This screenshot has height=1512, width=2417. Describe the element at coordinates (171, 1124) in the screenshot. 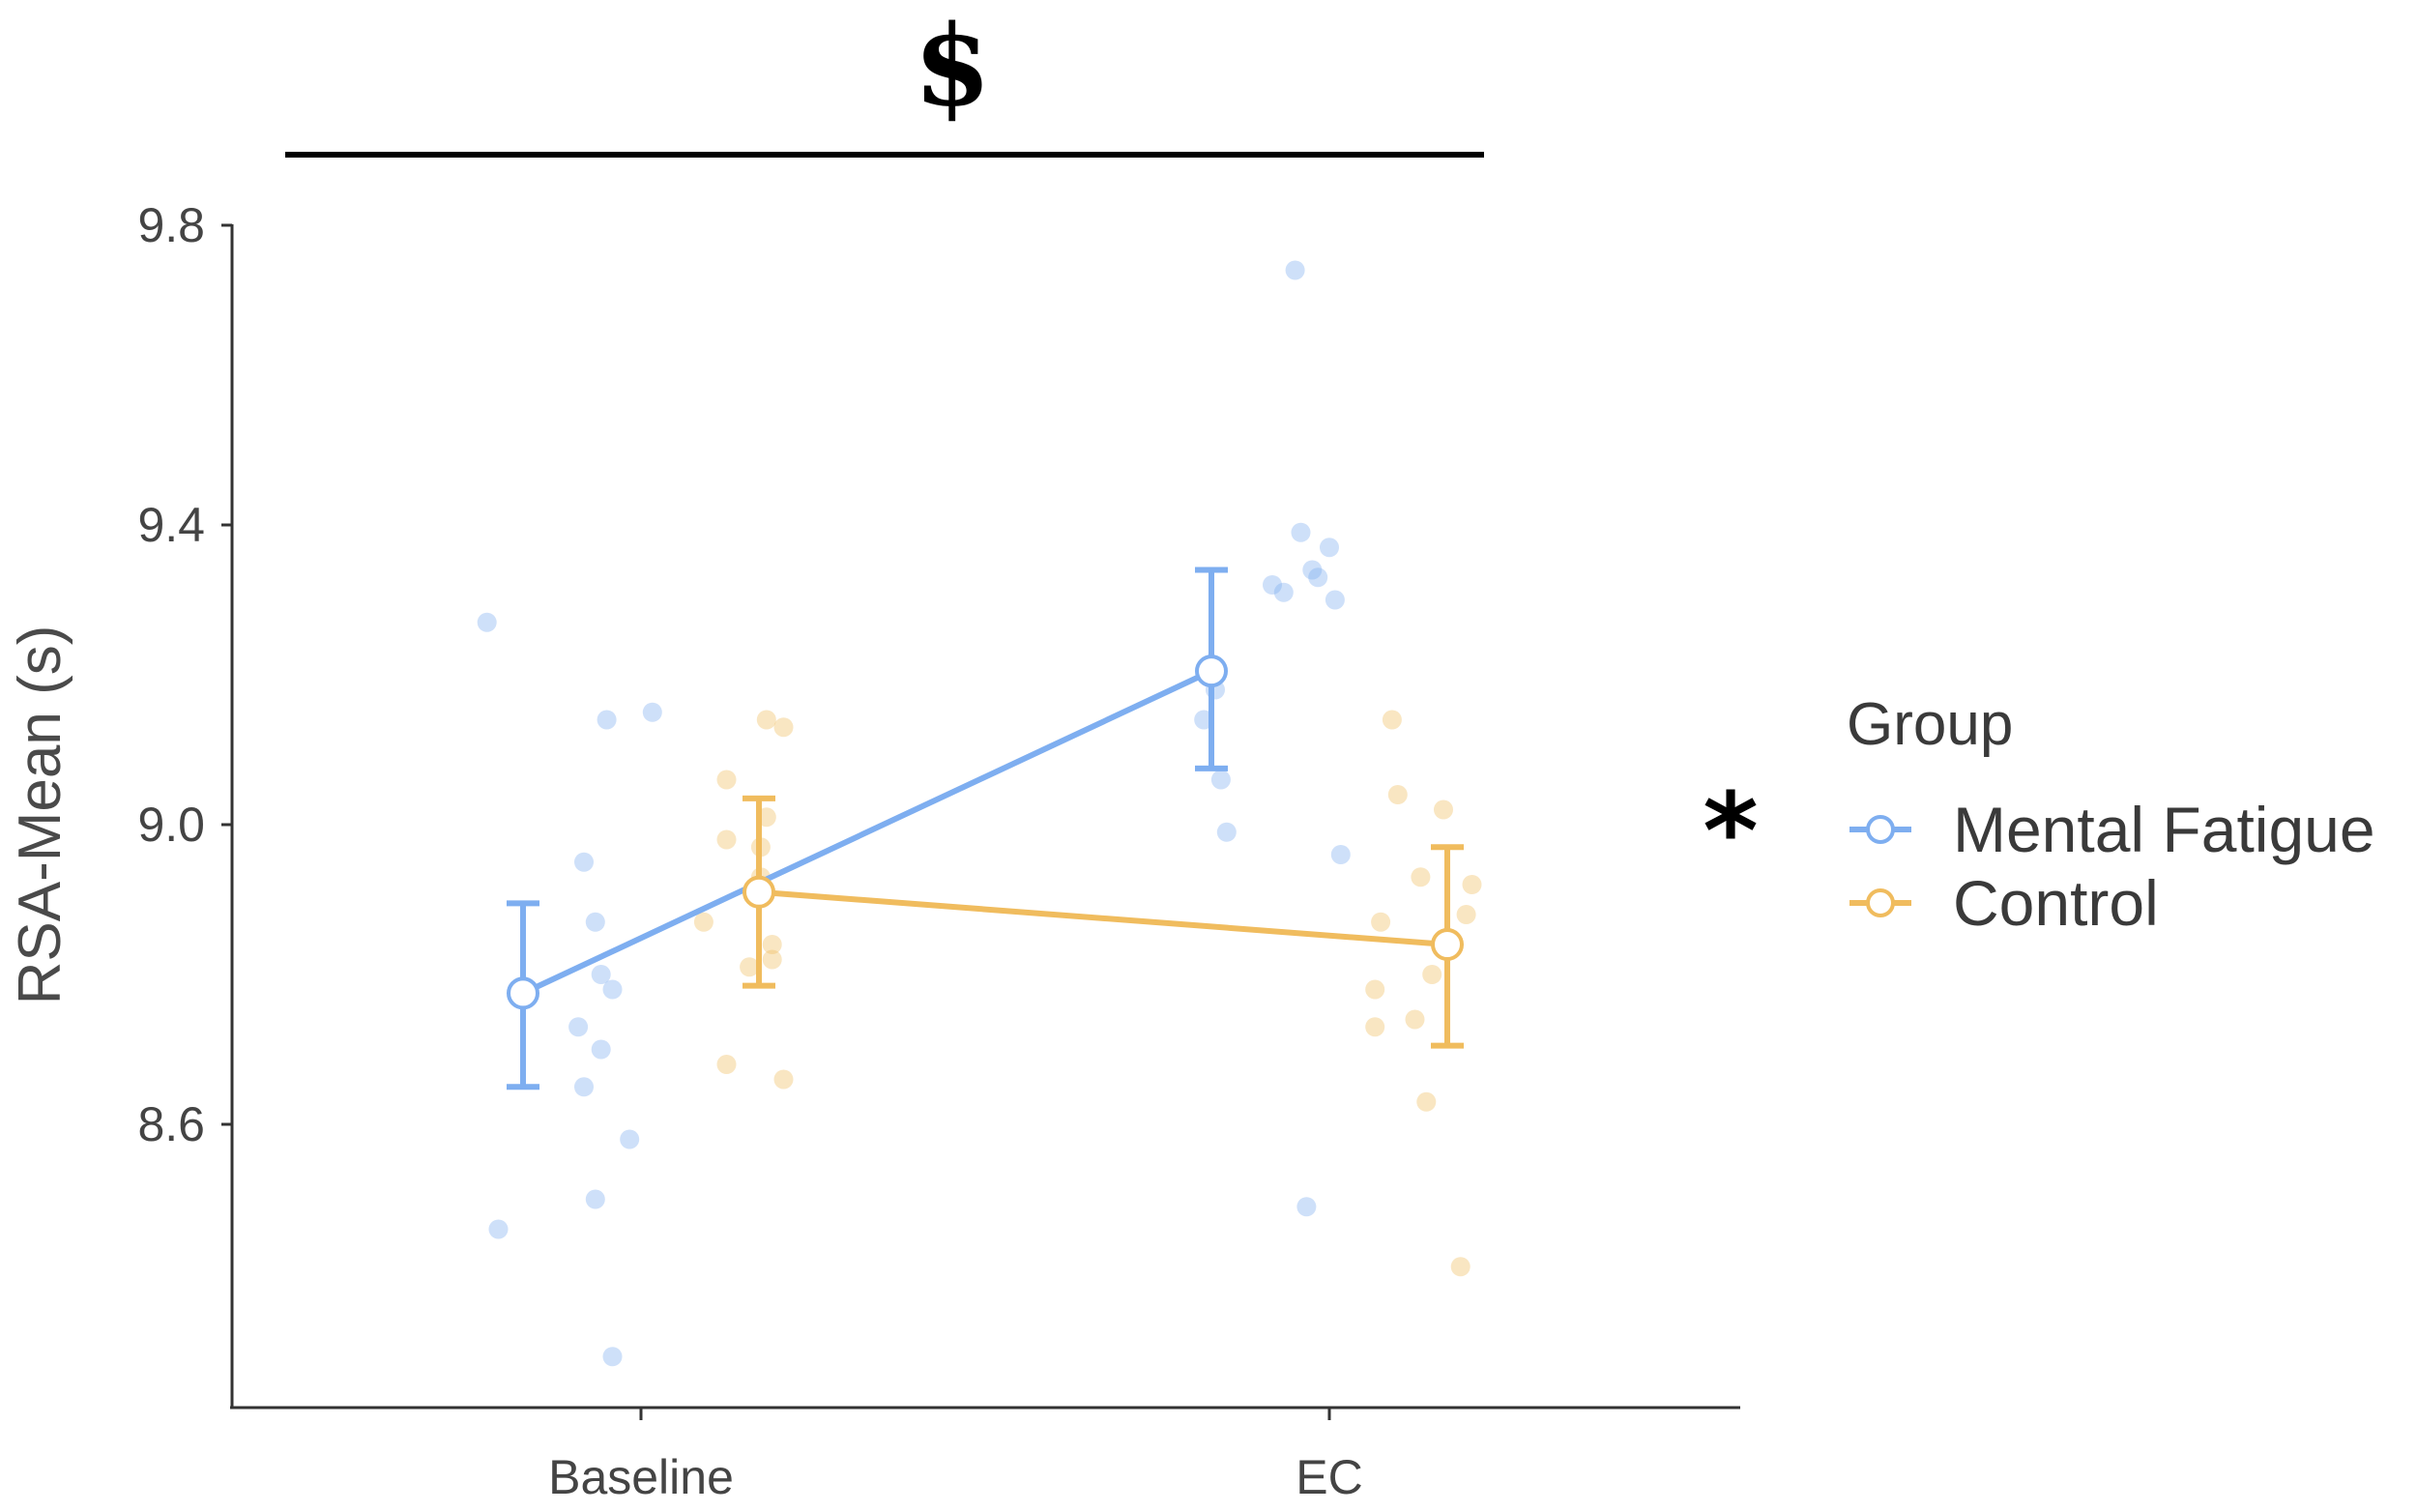

I see `y-tick-label: 8.6` at that location.